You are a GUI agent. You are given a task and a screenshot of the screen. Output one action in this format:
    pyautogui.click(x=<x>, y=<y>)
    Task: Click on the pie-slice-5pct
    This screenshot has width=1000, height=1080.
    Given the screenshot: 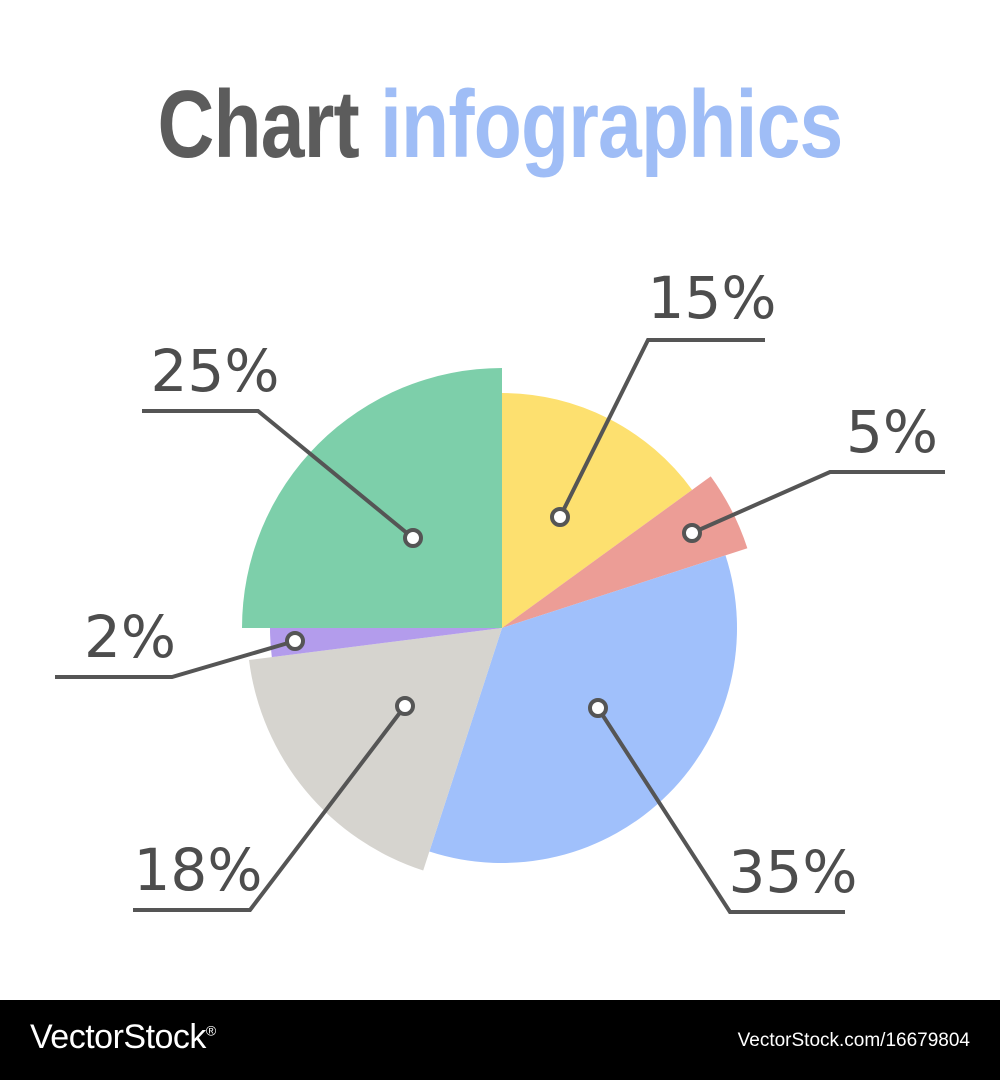 What is the action you would take?
    pyautogui.click(x=625, y=552)
    